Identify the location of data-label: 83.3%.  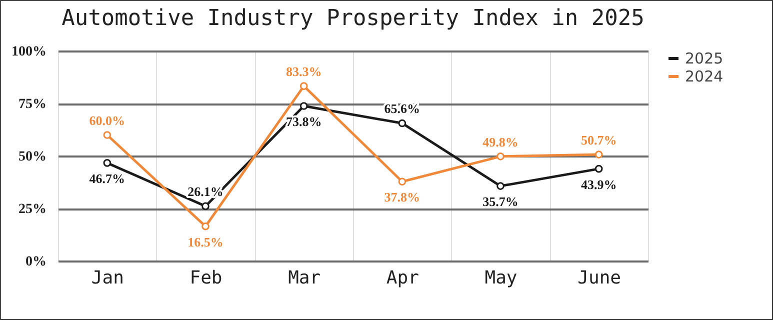
(304, 72).